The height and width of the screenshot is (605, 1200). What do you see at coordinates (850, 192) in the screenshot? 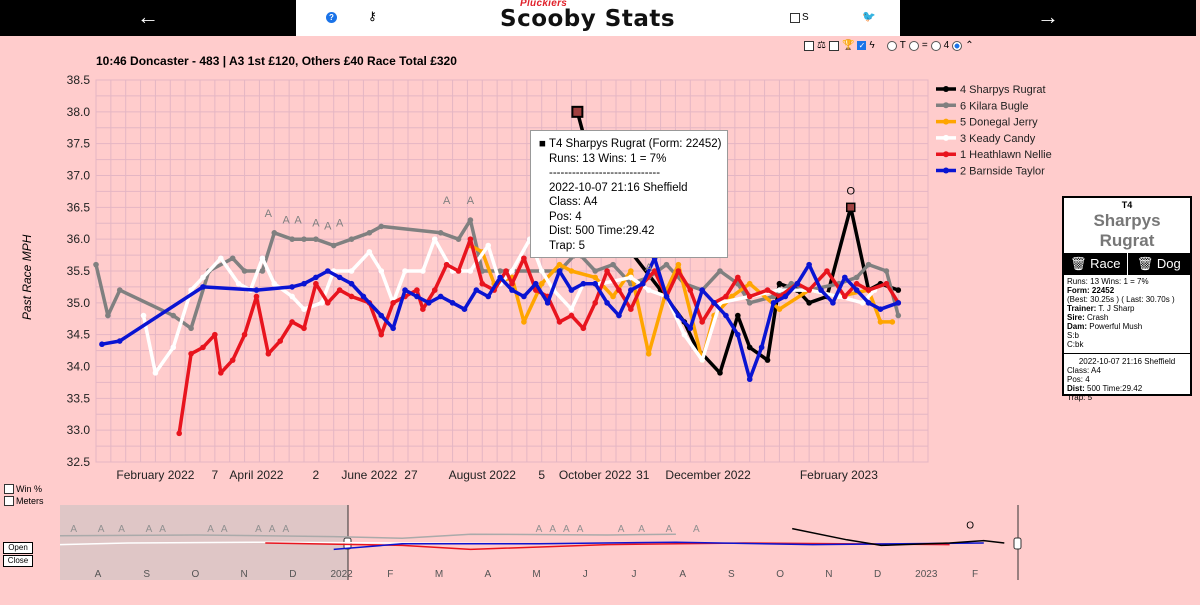
I see `o-marker: O` at bounding box center [850, 192].